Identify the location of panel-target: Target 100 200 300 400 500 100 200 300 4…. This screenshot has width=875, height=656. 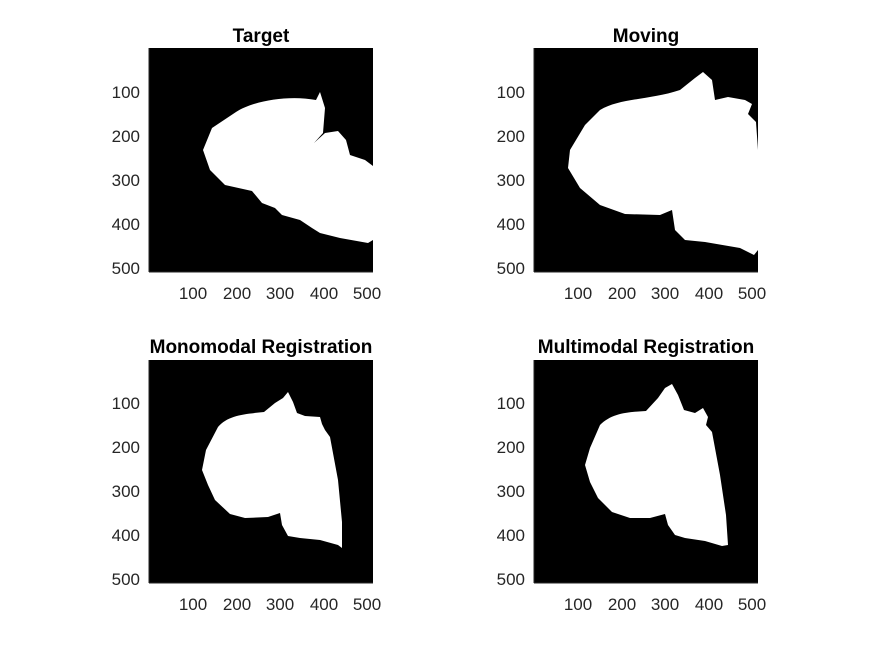
(247, 164).